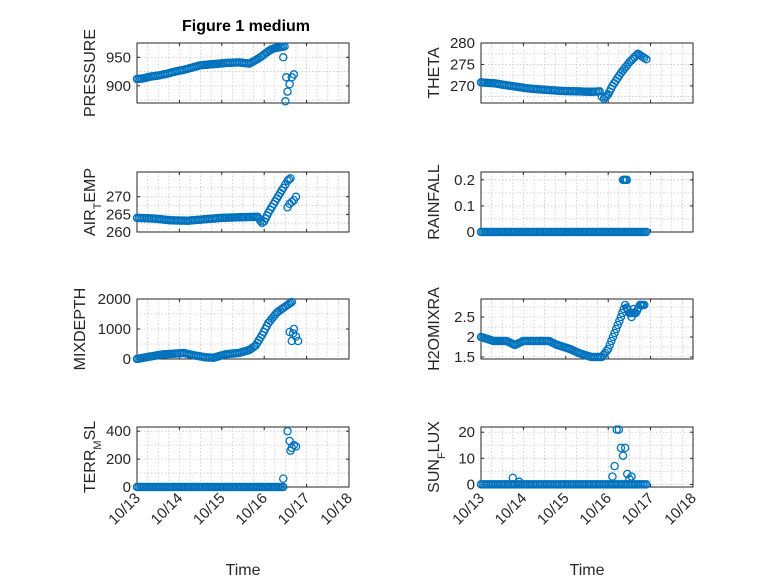 The height and width of the screenshot is (583, 778). What do you see at coordinates (90, 472) in the screenshot?
I see `y-axis-label-part: TERR` at bounding box center [90, 472].